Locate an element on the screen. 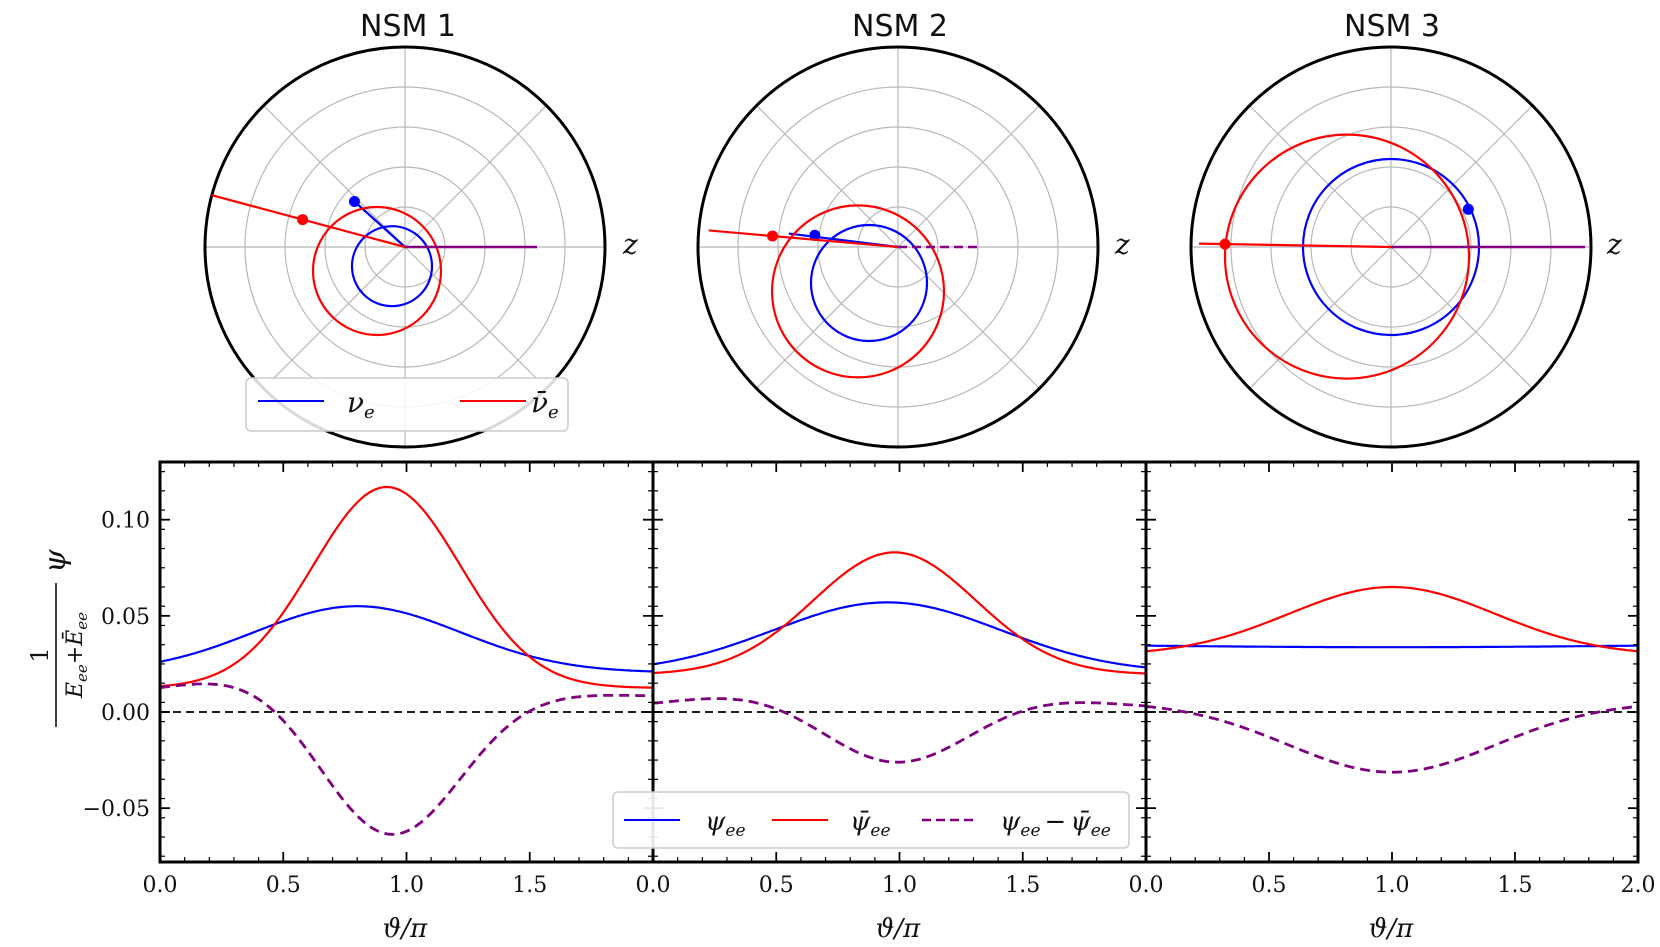  polar-axis-label-z-3: z is located at coordinates (1614, 244).